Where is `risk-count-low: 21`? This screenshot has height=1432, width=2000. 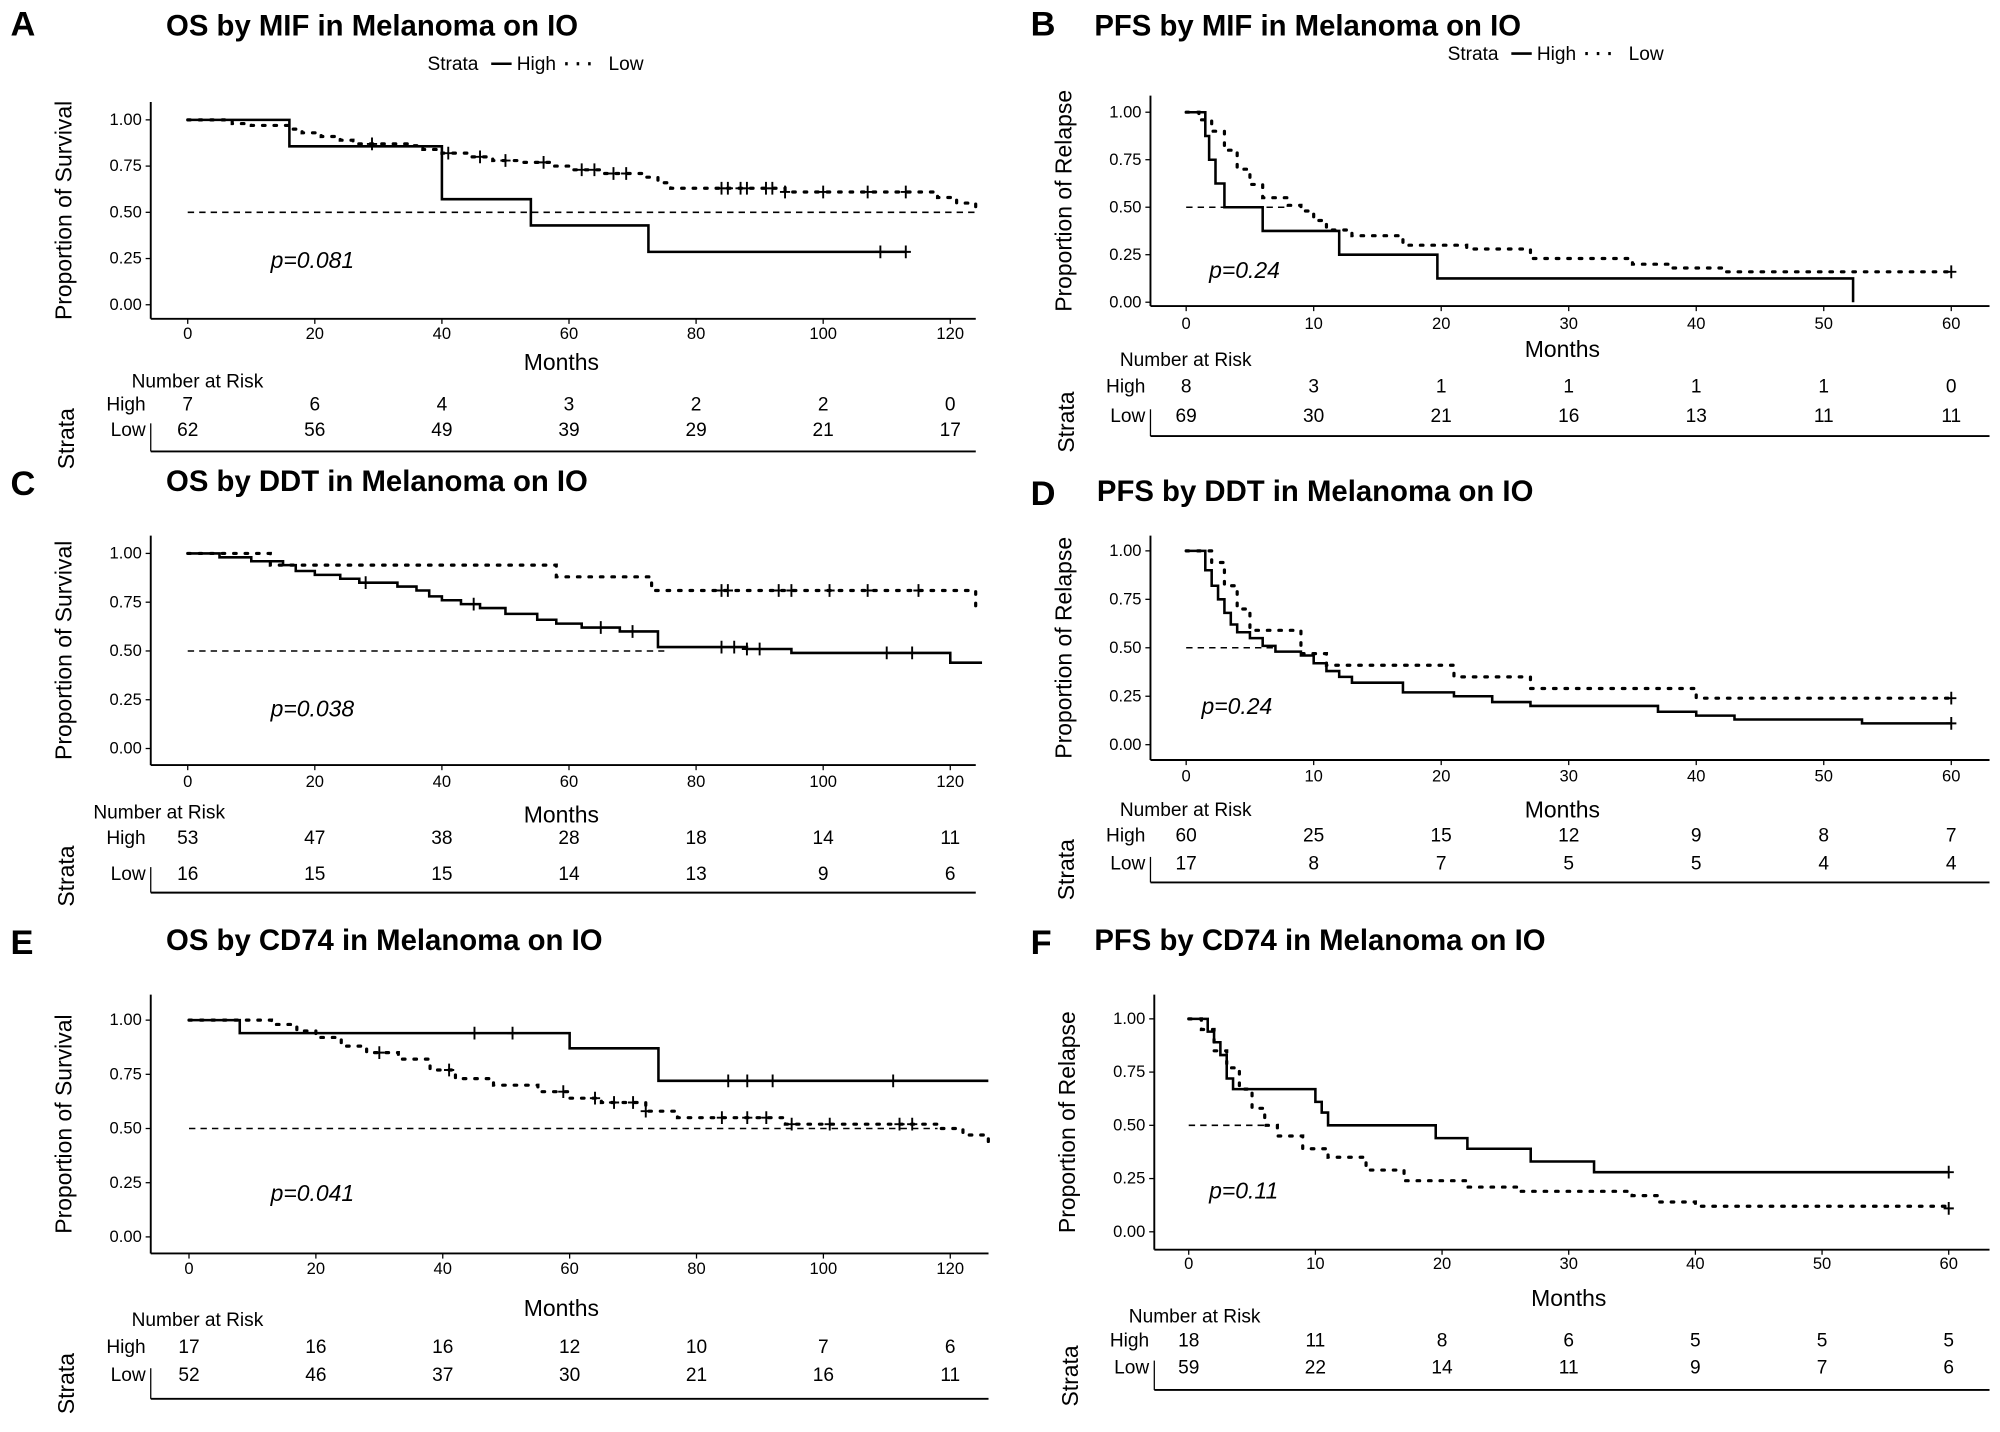 risk-count-low: 21 is located at coordinates (823, 430).